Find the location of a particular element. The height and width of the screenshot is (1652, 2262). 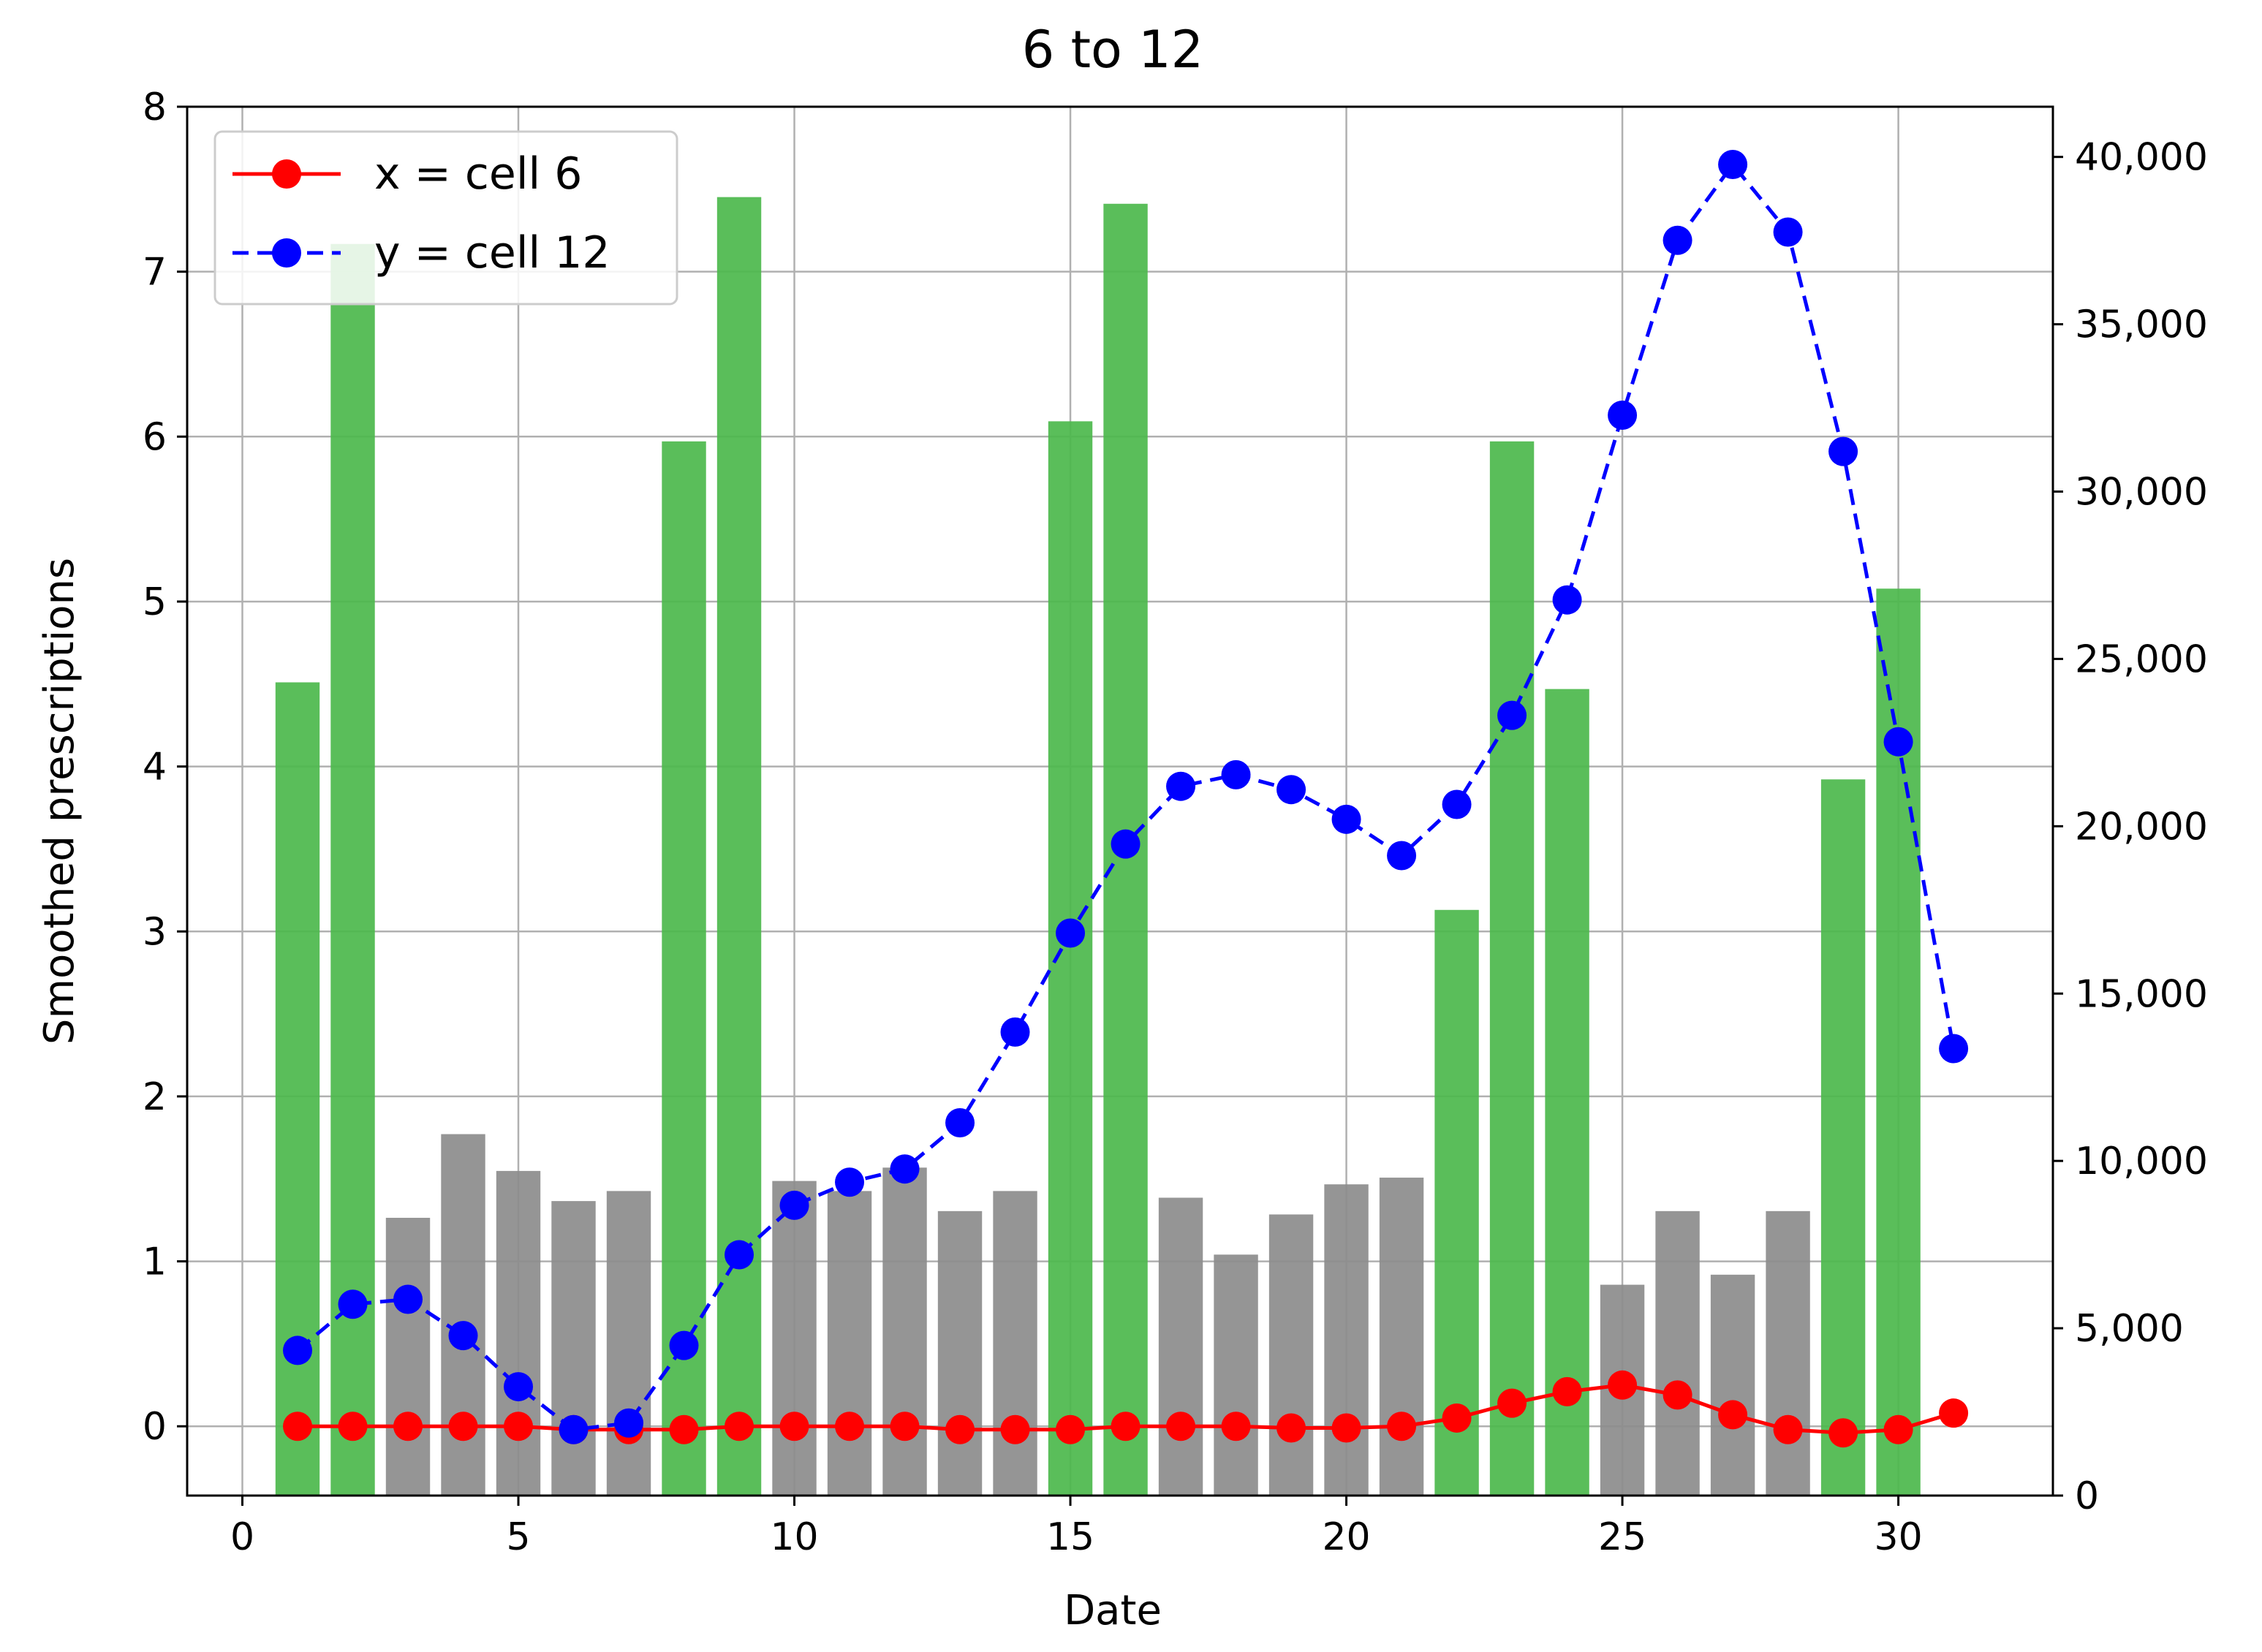

y-tick-label-2: 2 is located at coordinates (155, 1097).